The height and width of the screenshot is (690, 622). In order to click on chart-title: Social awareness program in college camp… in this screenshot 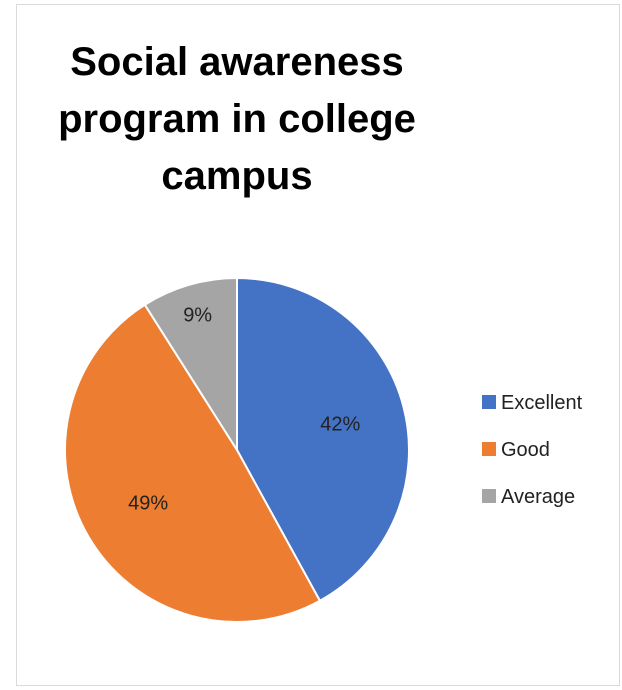, I will do `click(237, 119)`.